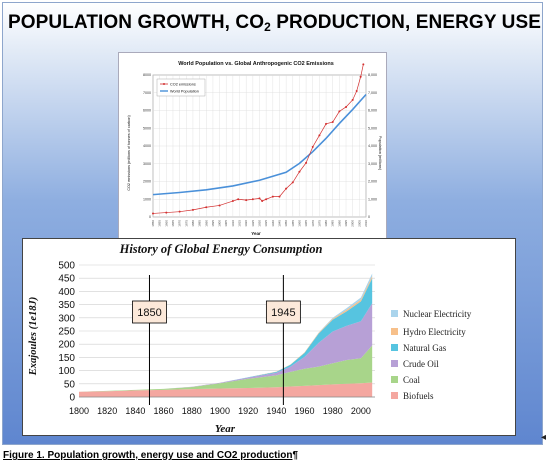 This screenshot has height=465, width=549. What do you see at coordinates (253, 223) in the screenshot?
I see `top-xtick-label: 1925` at bounding box center [253, 223].